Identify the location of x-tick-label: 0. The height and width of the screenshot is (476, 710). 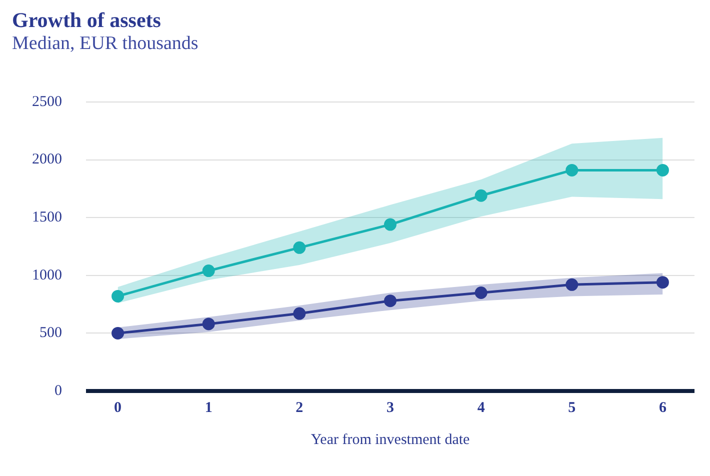
(118, 408).